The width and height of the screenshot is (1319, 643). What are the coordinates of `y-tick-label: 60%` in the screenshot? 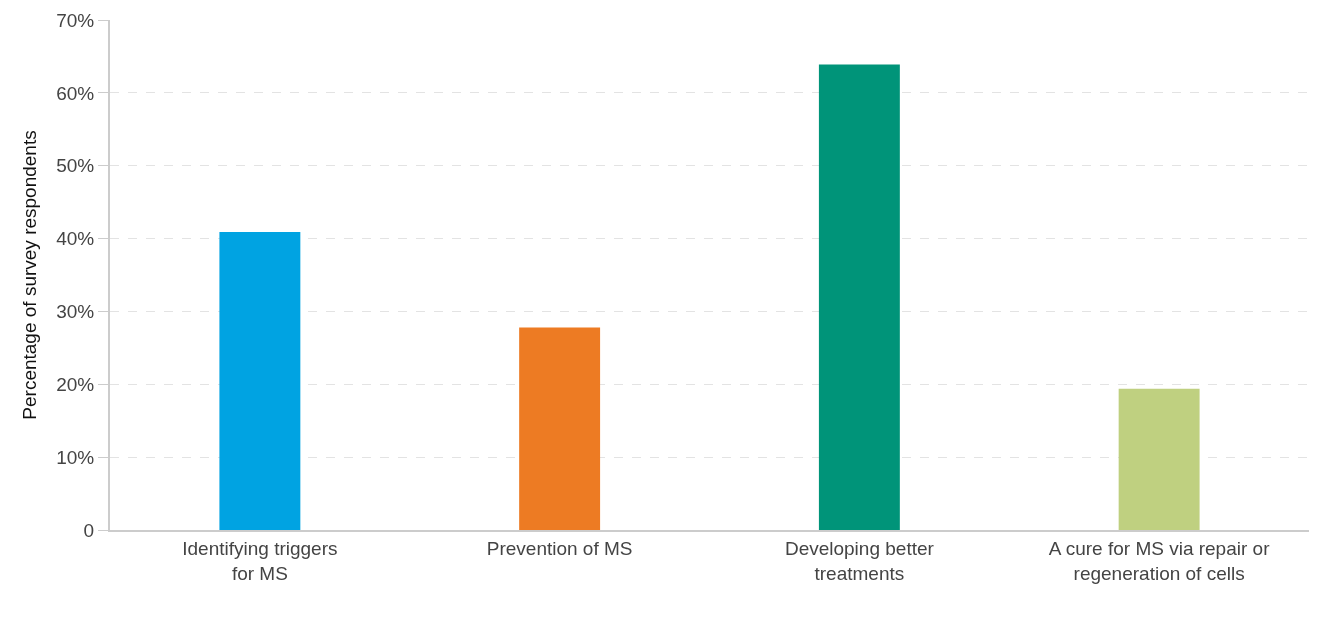 It's located at (75, 93).